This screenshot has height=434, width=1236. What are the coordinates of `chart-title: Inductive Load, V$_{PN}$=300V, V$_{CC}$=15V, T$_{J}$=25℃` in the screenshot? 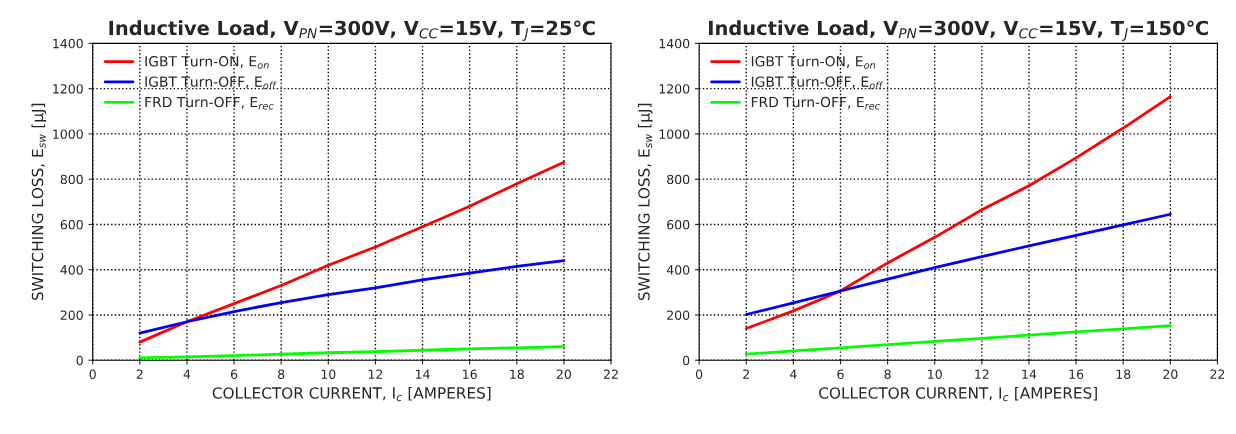 It's located at (352, 30).